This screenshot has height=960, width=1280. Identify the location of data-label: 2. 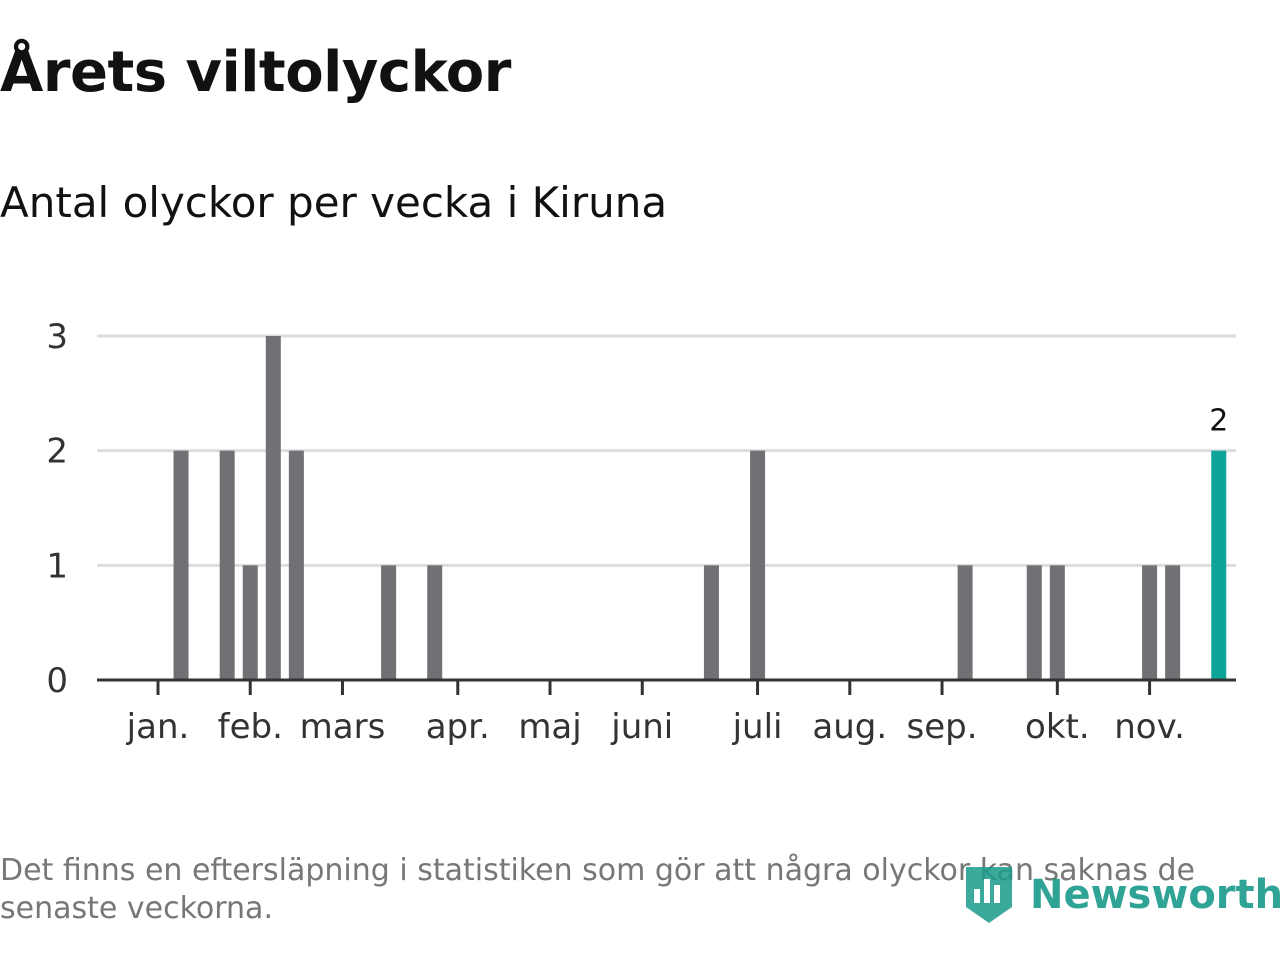
(1218, 421).